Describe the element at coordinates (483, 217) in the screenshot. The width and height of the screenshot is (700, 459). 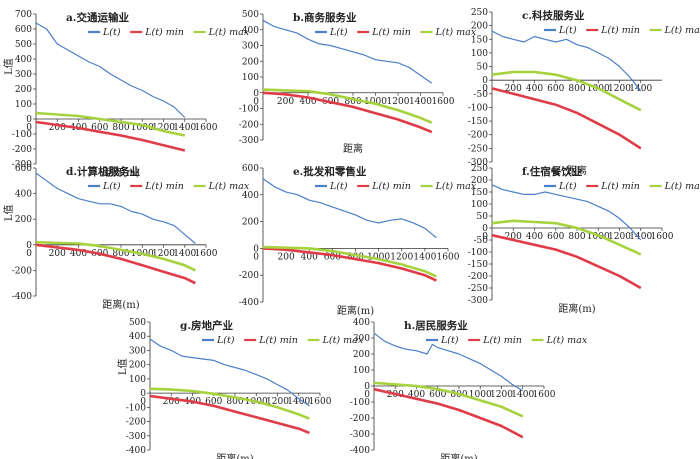
I see `y-tick-label: 50` at that location.